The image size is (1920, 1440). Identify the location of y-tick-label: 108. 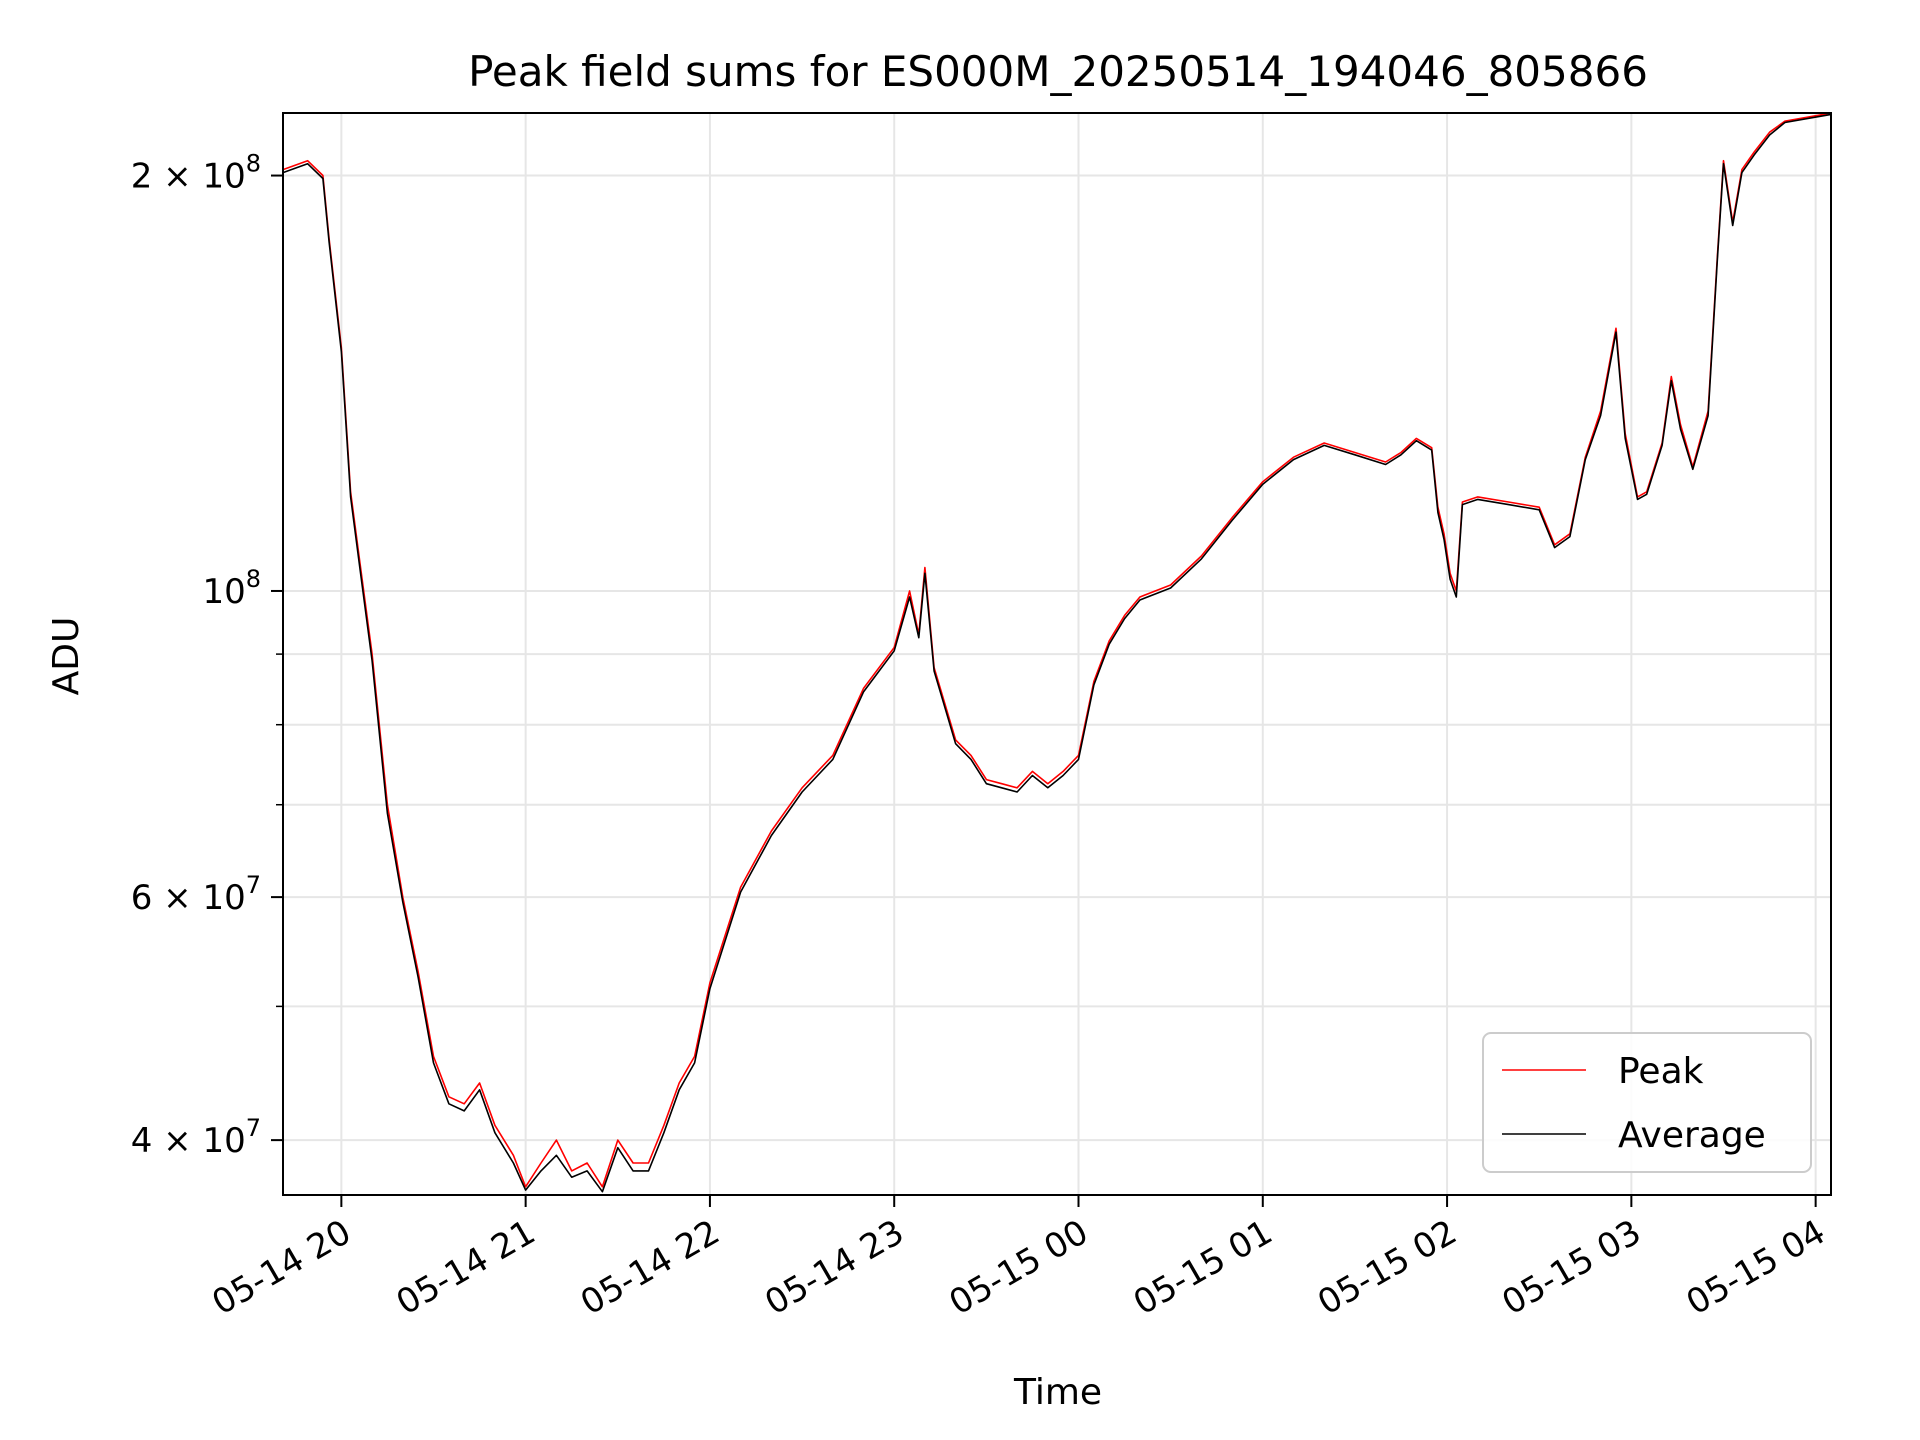
(231, 588).